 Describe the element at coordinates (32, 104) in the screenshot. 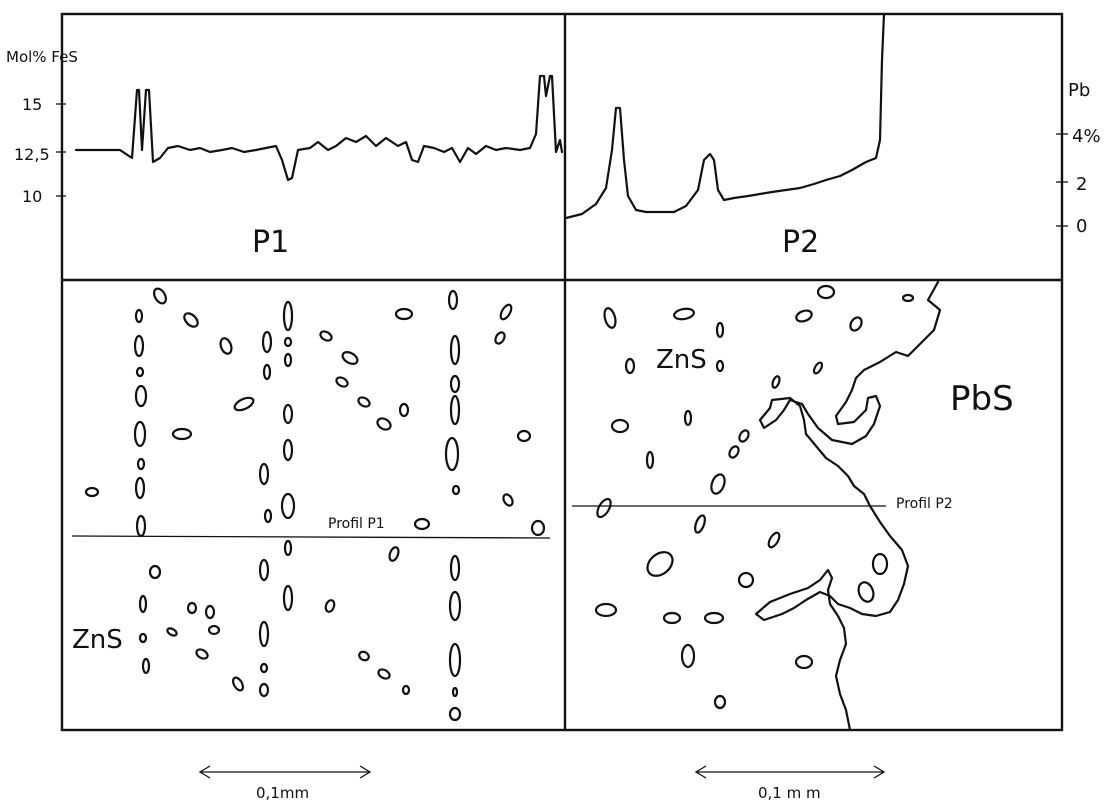

I see `left-axis-tick-15: 15` at that location.